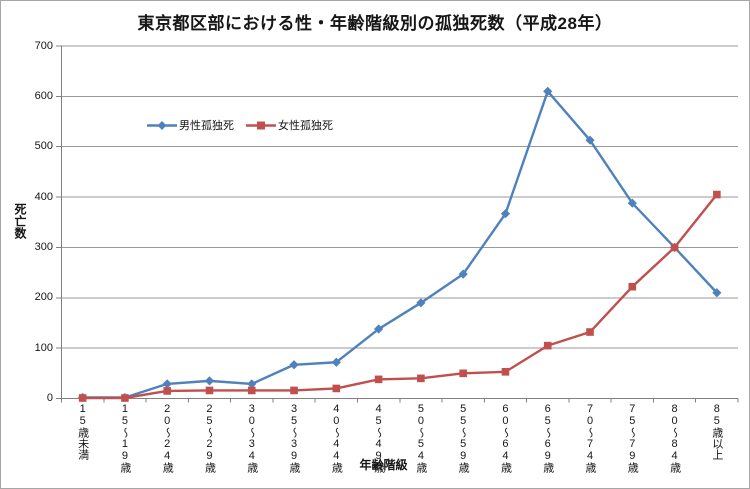 The height and width of the screenshot is (489, 750). What do you see at coordinates (43, 146) in the screenshot?
I see `y-axis-tick-label: 500` at bounding box center [43, 146].